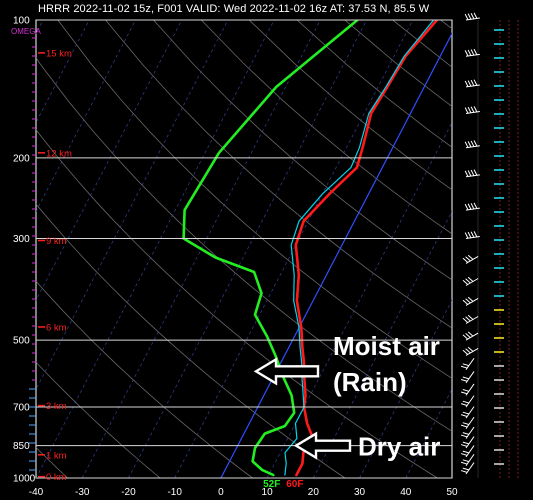 The image size is (533, 500). I want to click on omega-label: OMEGA, so click(26, 31).